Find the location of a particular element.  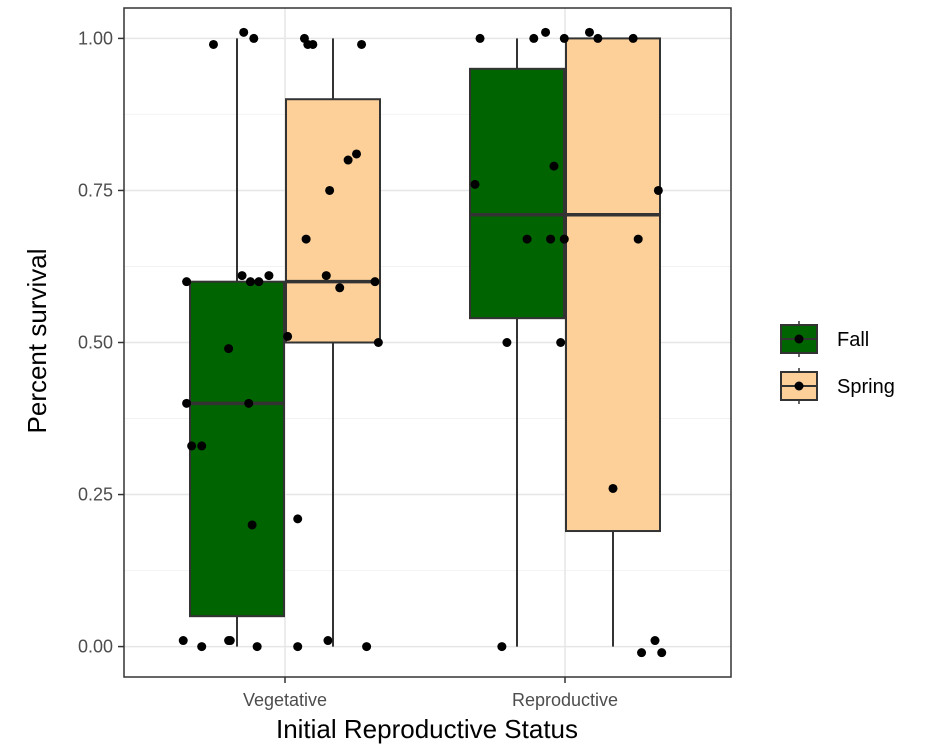

y-tick-label: 0.25 is located at coordinates (95, 495).